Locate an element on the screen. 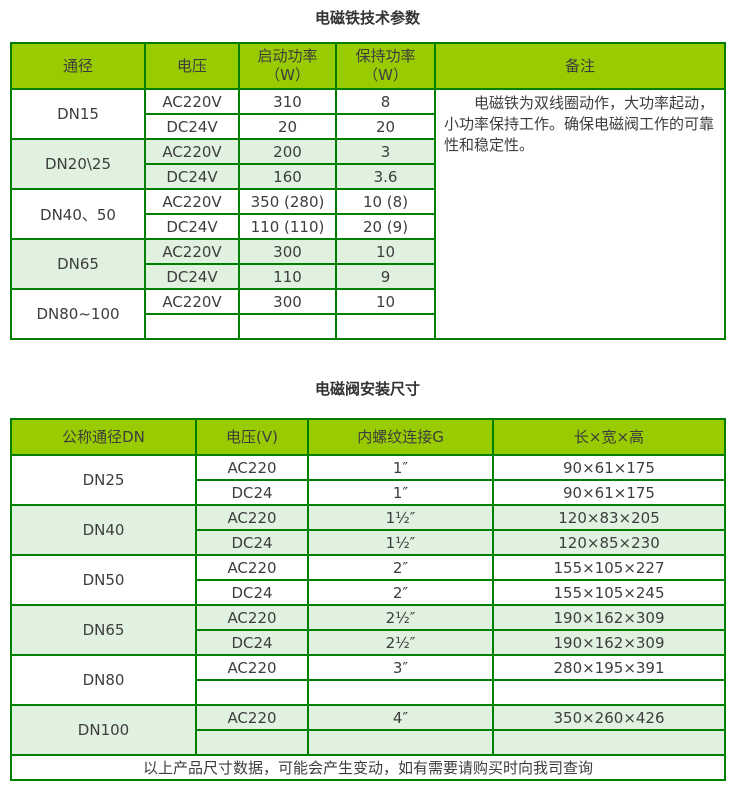  hold-power-cell: 9 is located at coordinates (385, 276).